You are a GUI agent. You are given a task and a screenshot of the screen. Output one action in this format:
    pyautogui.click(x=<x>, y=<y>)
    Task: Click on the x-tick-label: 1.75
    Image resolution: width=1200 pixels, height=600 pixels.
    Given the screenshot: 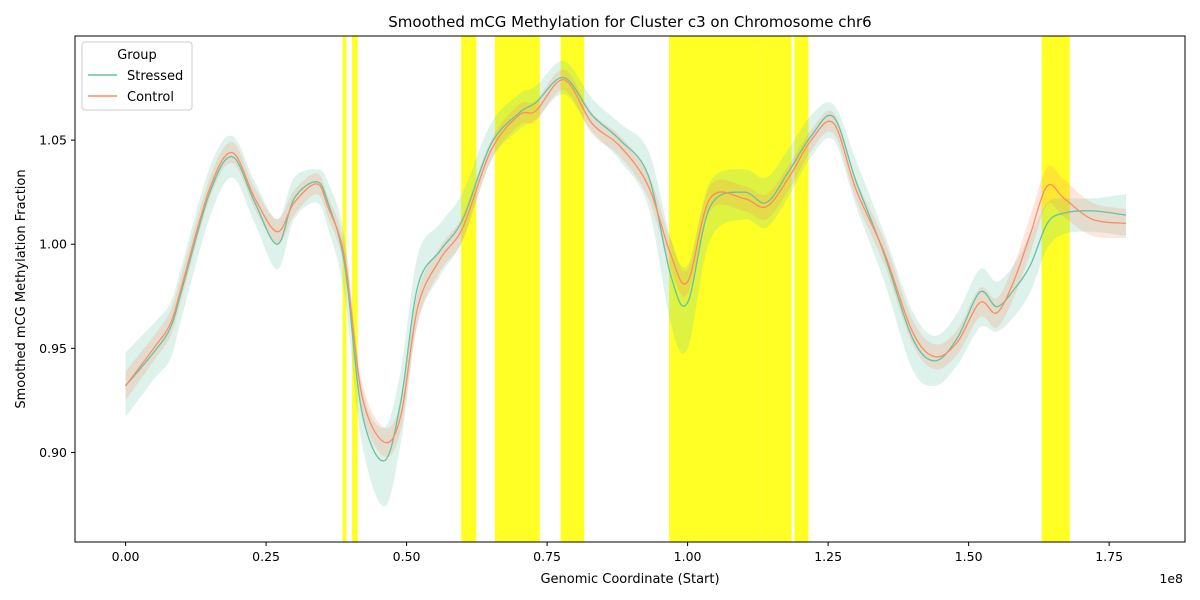 What is the action you would take?
    pyautogui.click(x=1109, y=556)
    